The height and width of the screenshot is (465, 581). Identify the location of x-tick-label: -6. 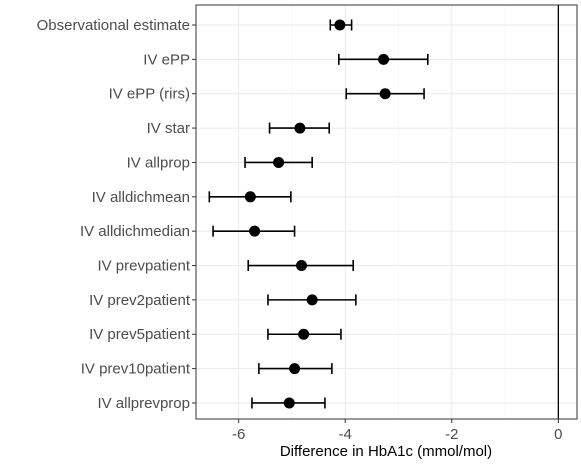
(238, 434).